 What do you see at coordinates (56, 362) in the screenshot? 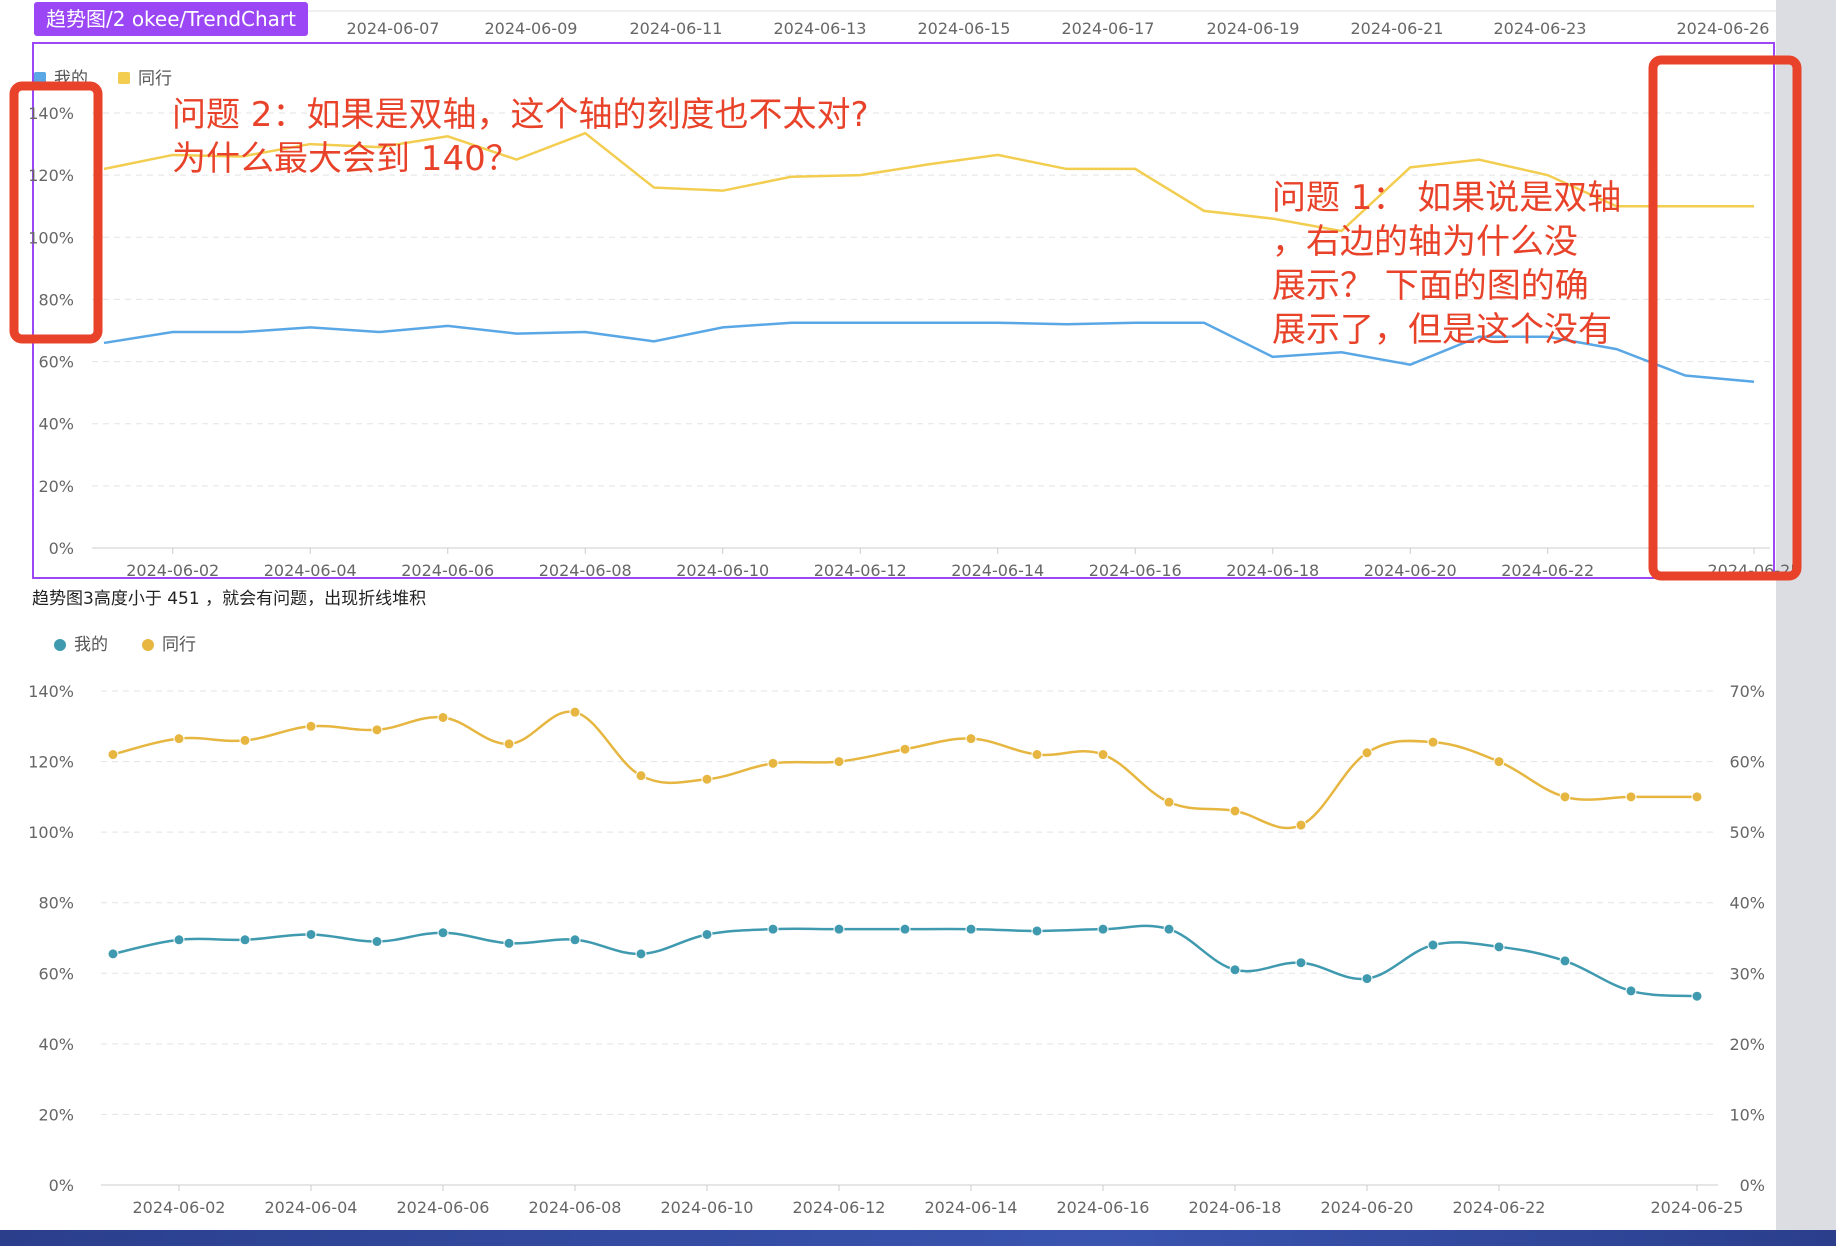
I see `y-tick-label: 60%` at bounding box center [56, 362].